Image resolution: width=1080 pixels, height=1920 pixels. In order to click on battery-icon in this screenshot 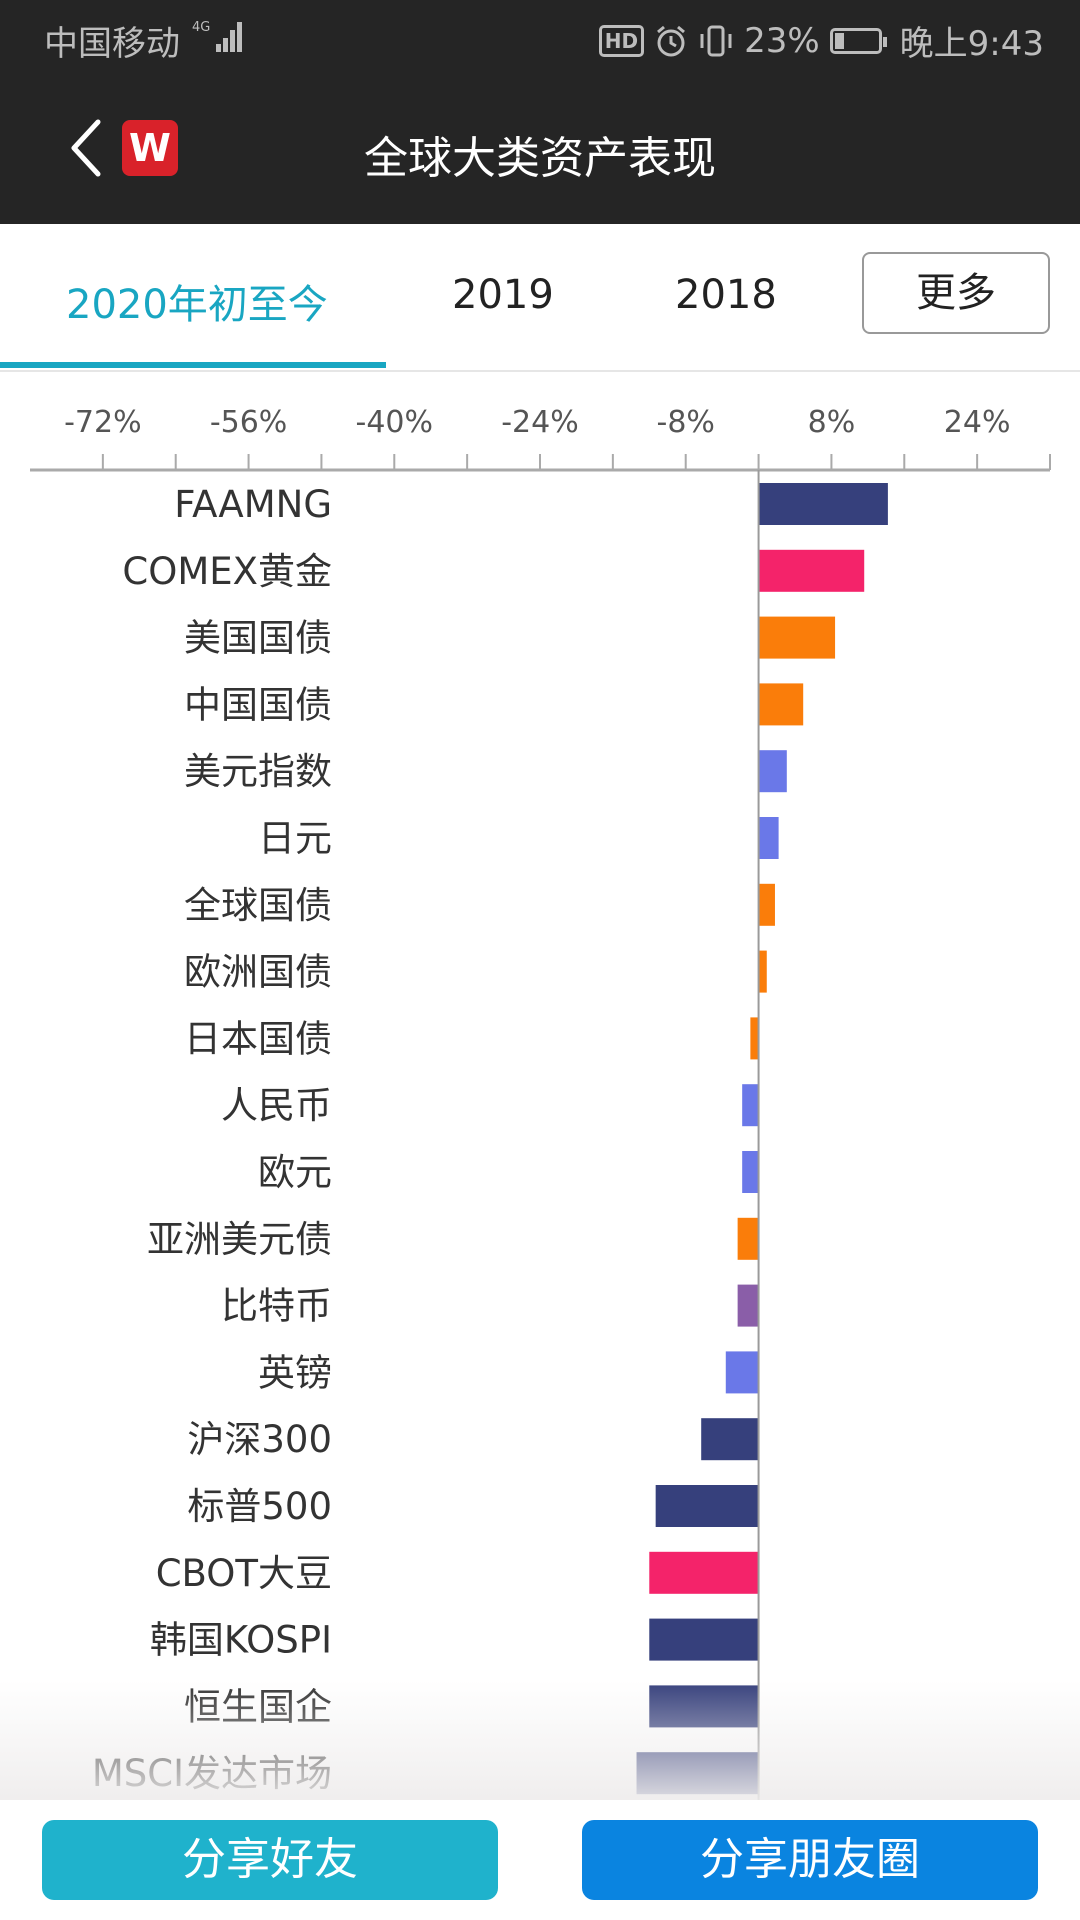, I will do `click(858, 40)`.